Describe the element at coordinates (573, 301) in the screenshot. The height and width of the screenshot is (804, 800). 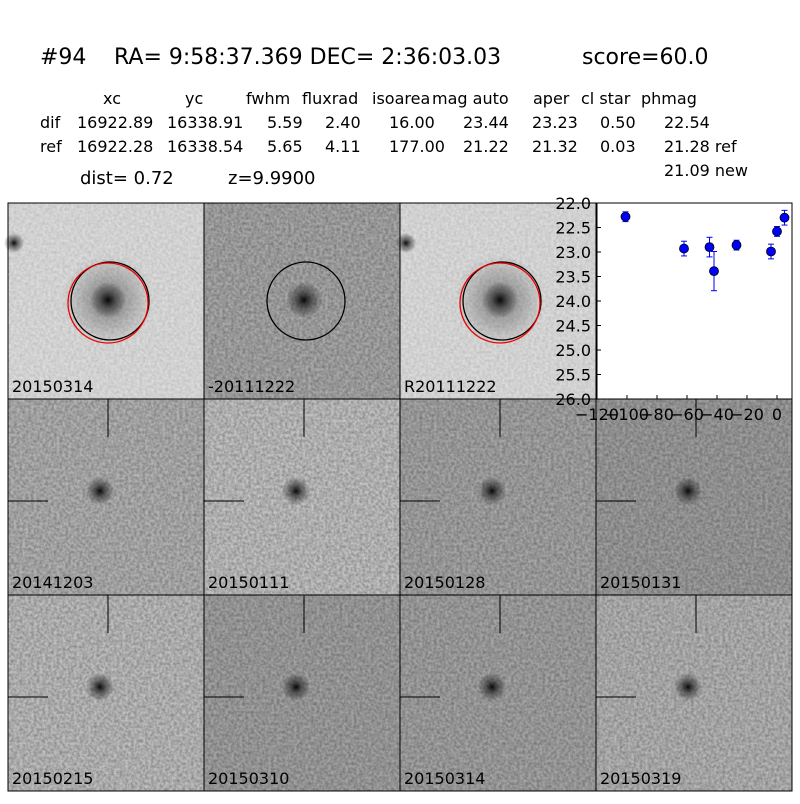
I see `y-tick-label: 24.0` at that location.